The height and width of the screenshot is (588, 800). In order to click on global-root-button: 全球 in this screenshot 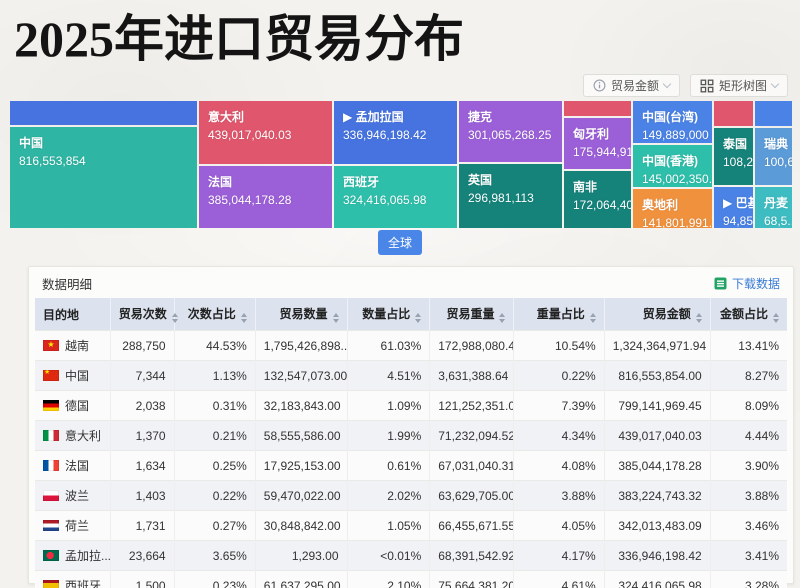, I will do `click(399, 242)`.